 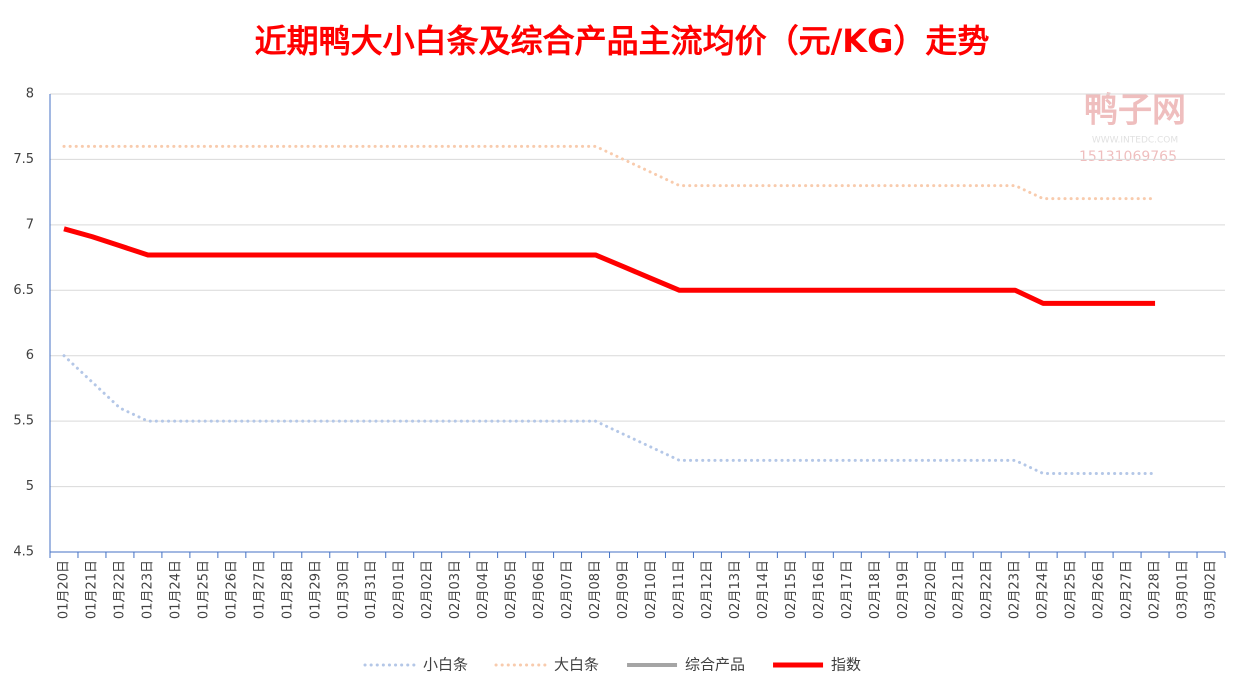 I want to click on legend-label: 综合产品, so click(x=715, y=665).